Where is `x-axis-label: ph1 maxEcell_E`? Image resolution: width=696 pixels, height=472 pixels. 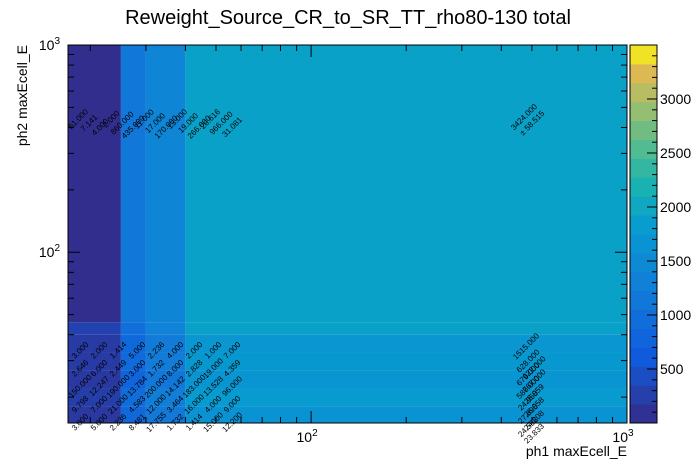 x-axis-label: ph1 maxEcell_E is located at coordinates (576, 451).